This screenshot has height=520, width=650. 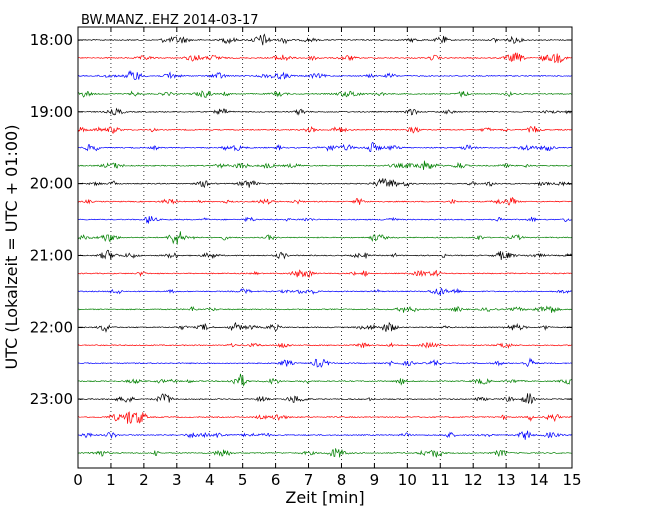 I want to click on x-tick-label: 1, so click(x=111, y=480).